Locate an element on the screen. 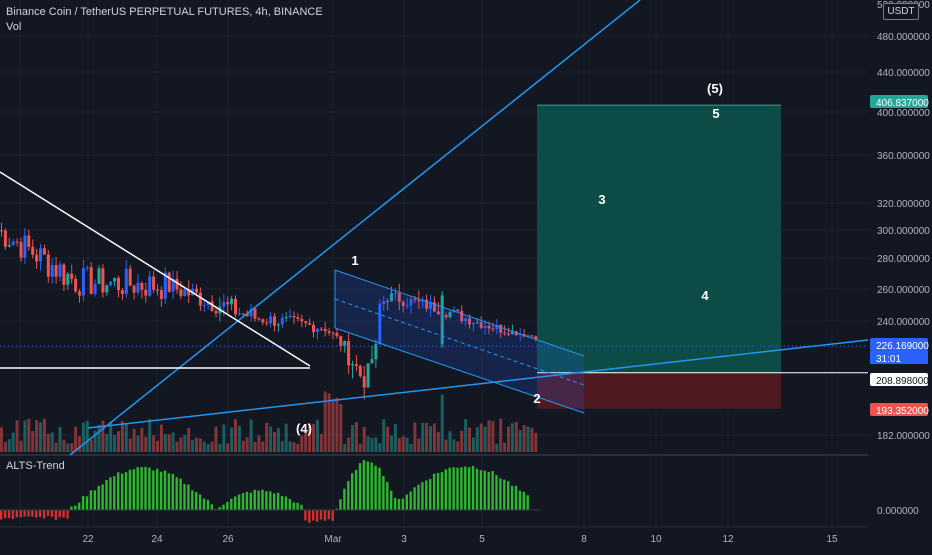 The height and width of the screenshot is (555, 932). currency-badge: USDT is located at coordinates (901, 11).